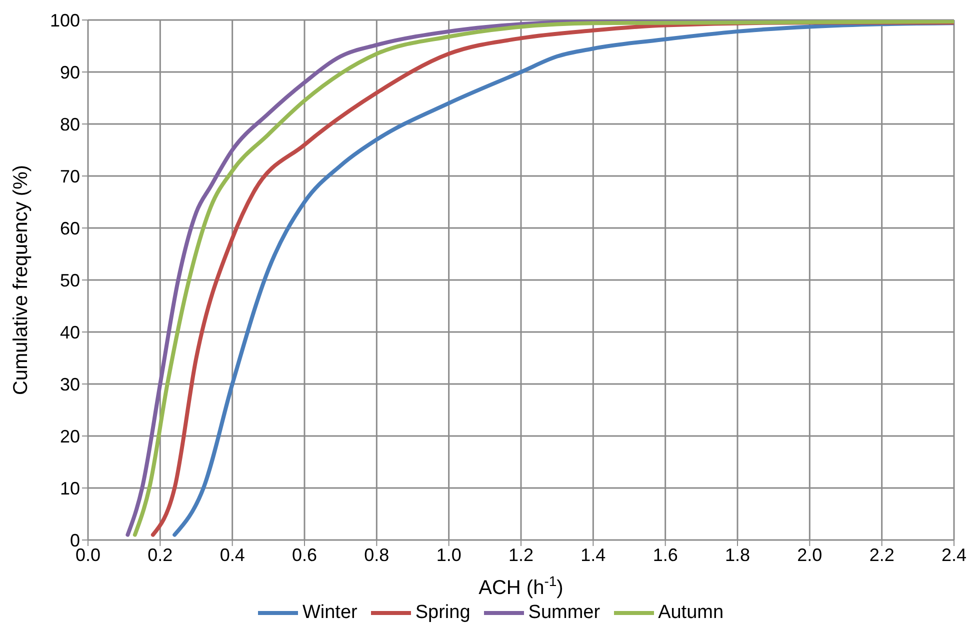 The width and height of the screenshot is (979, 639). Describe the element at coordinates (70, 332) in the screenshot. I see `y-tick-label: 40` at that location.